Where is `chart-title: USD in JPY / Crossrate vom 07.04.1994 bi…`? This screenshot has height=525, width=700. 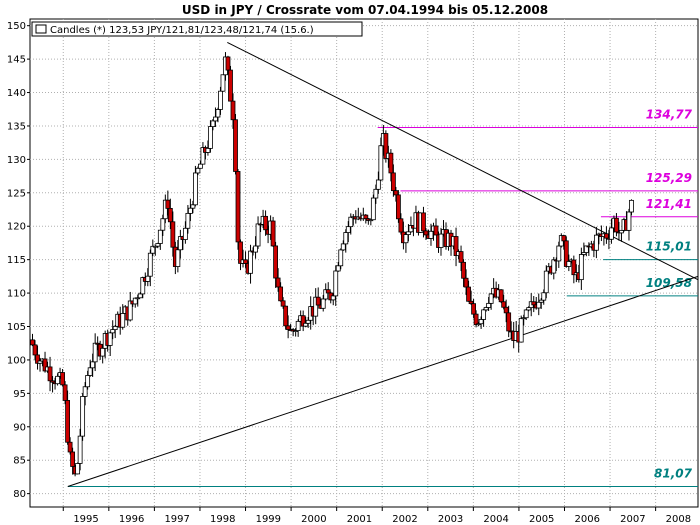
chart-title: USD in JPY / Crossrate vom 07.04.1994 bi… is located at coordinates (365, 10).